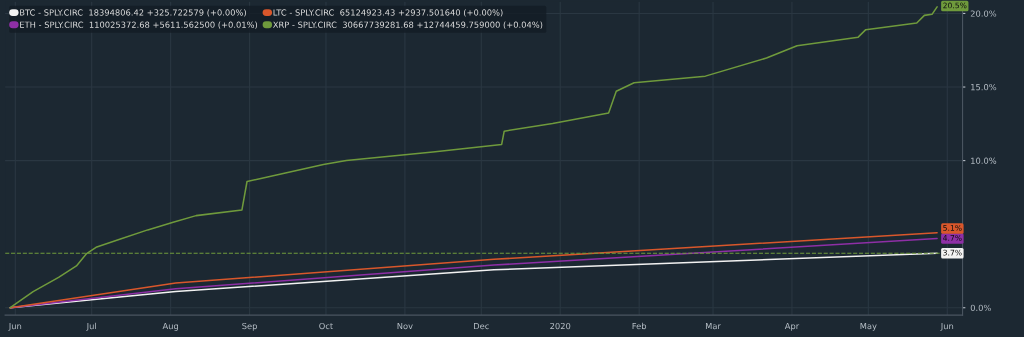 This screenshot has width=1024, height=337. What do you see at coordinates (405, 326) in the screenshot?
I see `x-tick-label: Nov` at bounding box center [405, 326].